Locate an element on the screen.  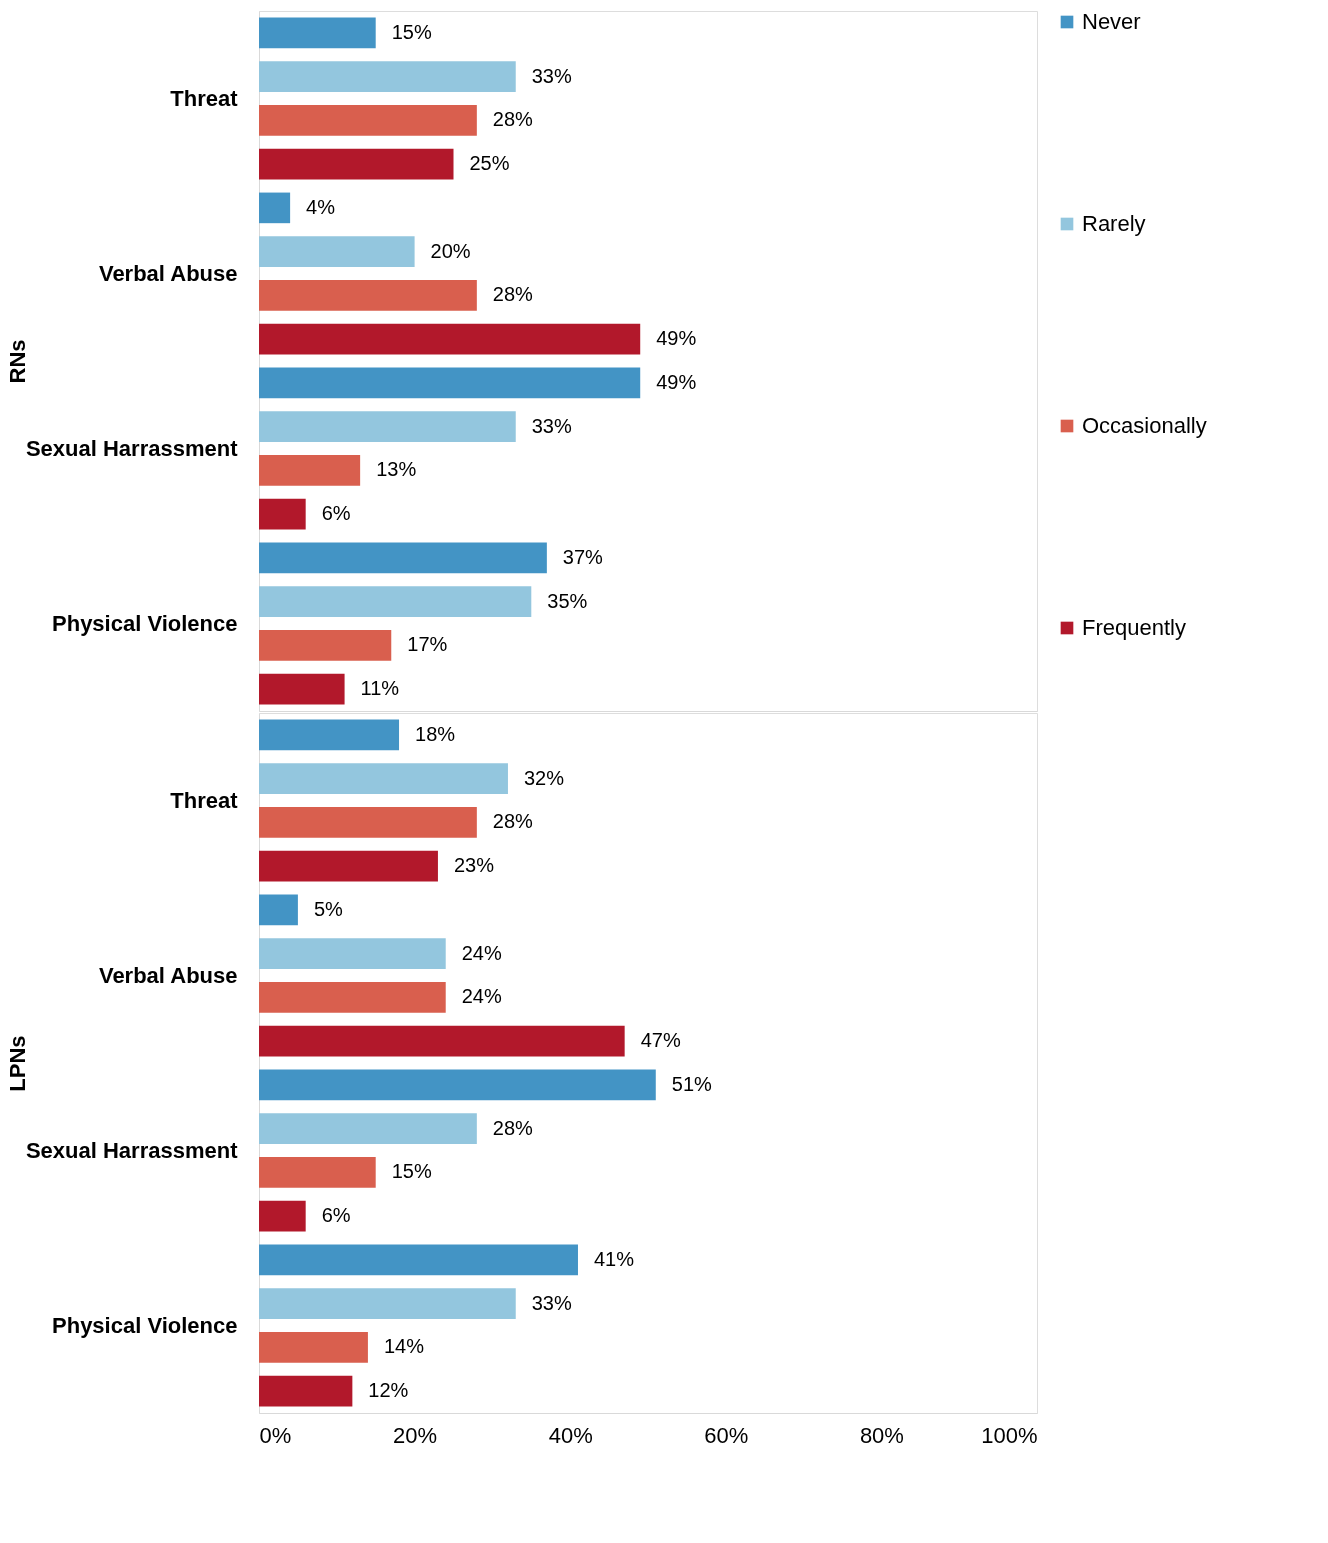
x-tick-label: 0% is located at coordinates (275, 1435).